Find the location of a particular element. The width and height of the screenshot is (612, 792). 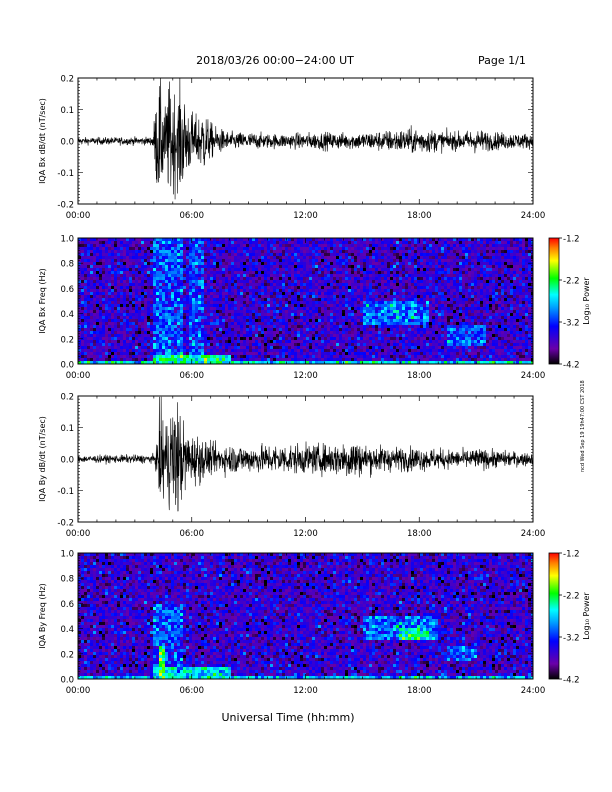

y-axis-label: IQA By Freq (Hz) is located at coordinates (42, 616).